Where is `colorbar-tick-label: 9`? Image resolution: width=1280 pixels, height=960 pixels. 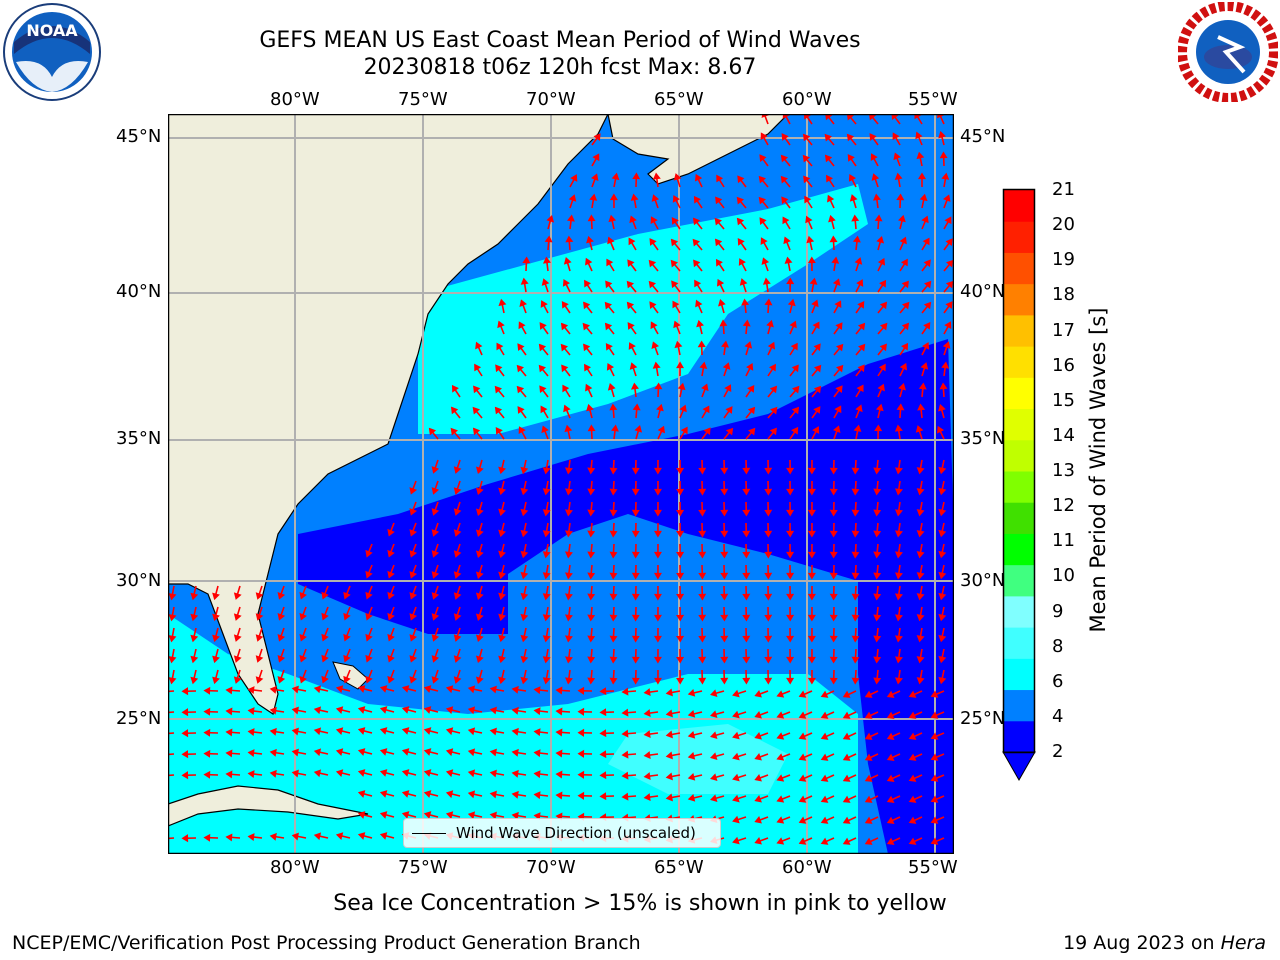
colorbar-tick-label: 9 is located at coordinates (1058, 611).